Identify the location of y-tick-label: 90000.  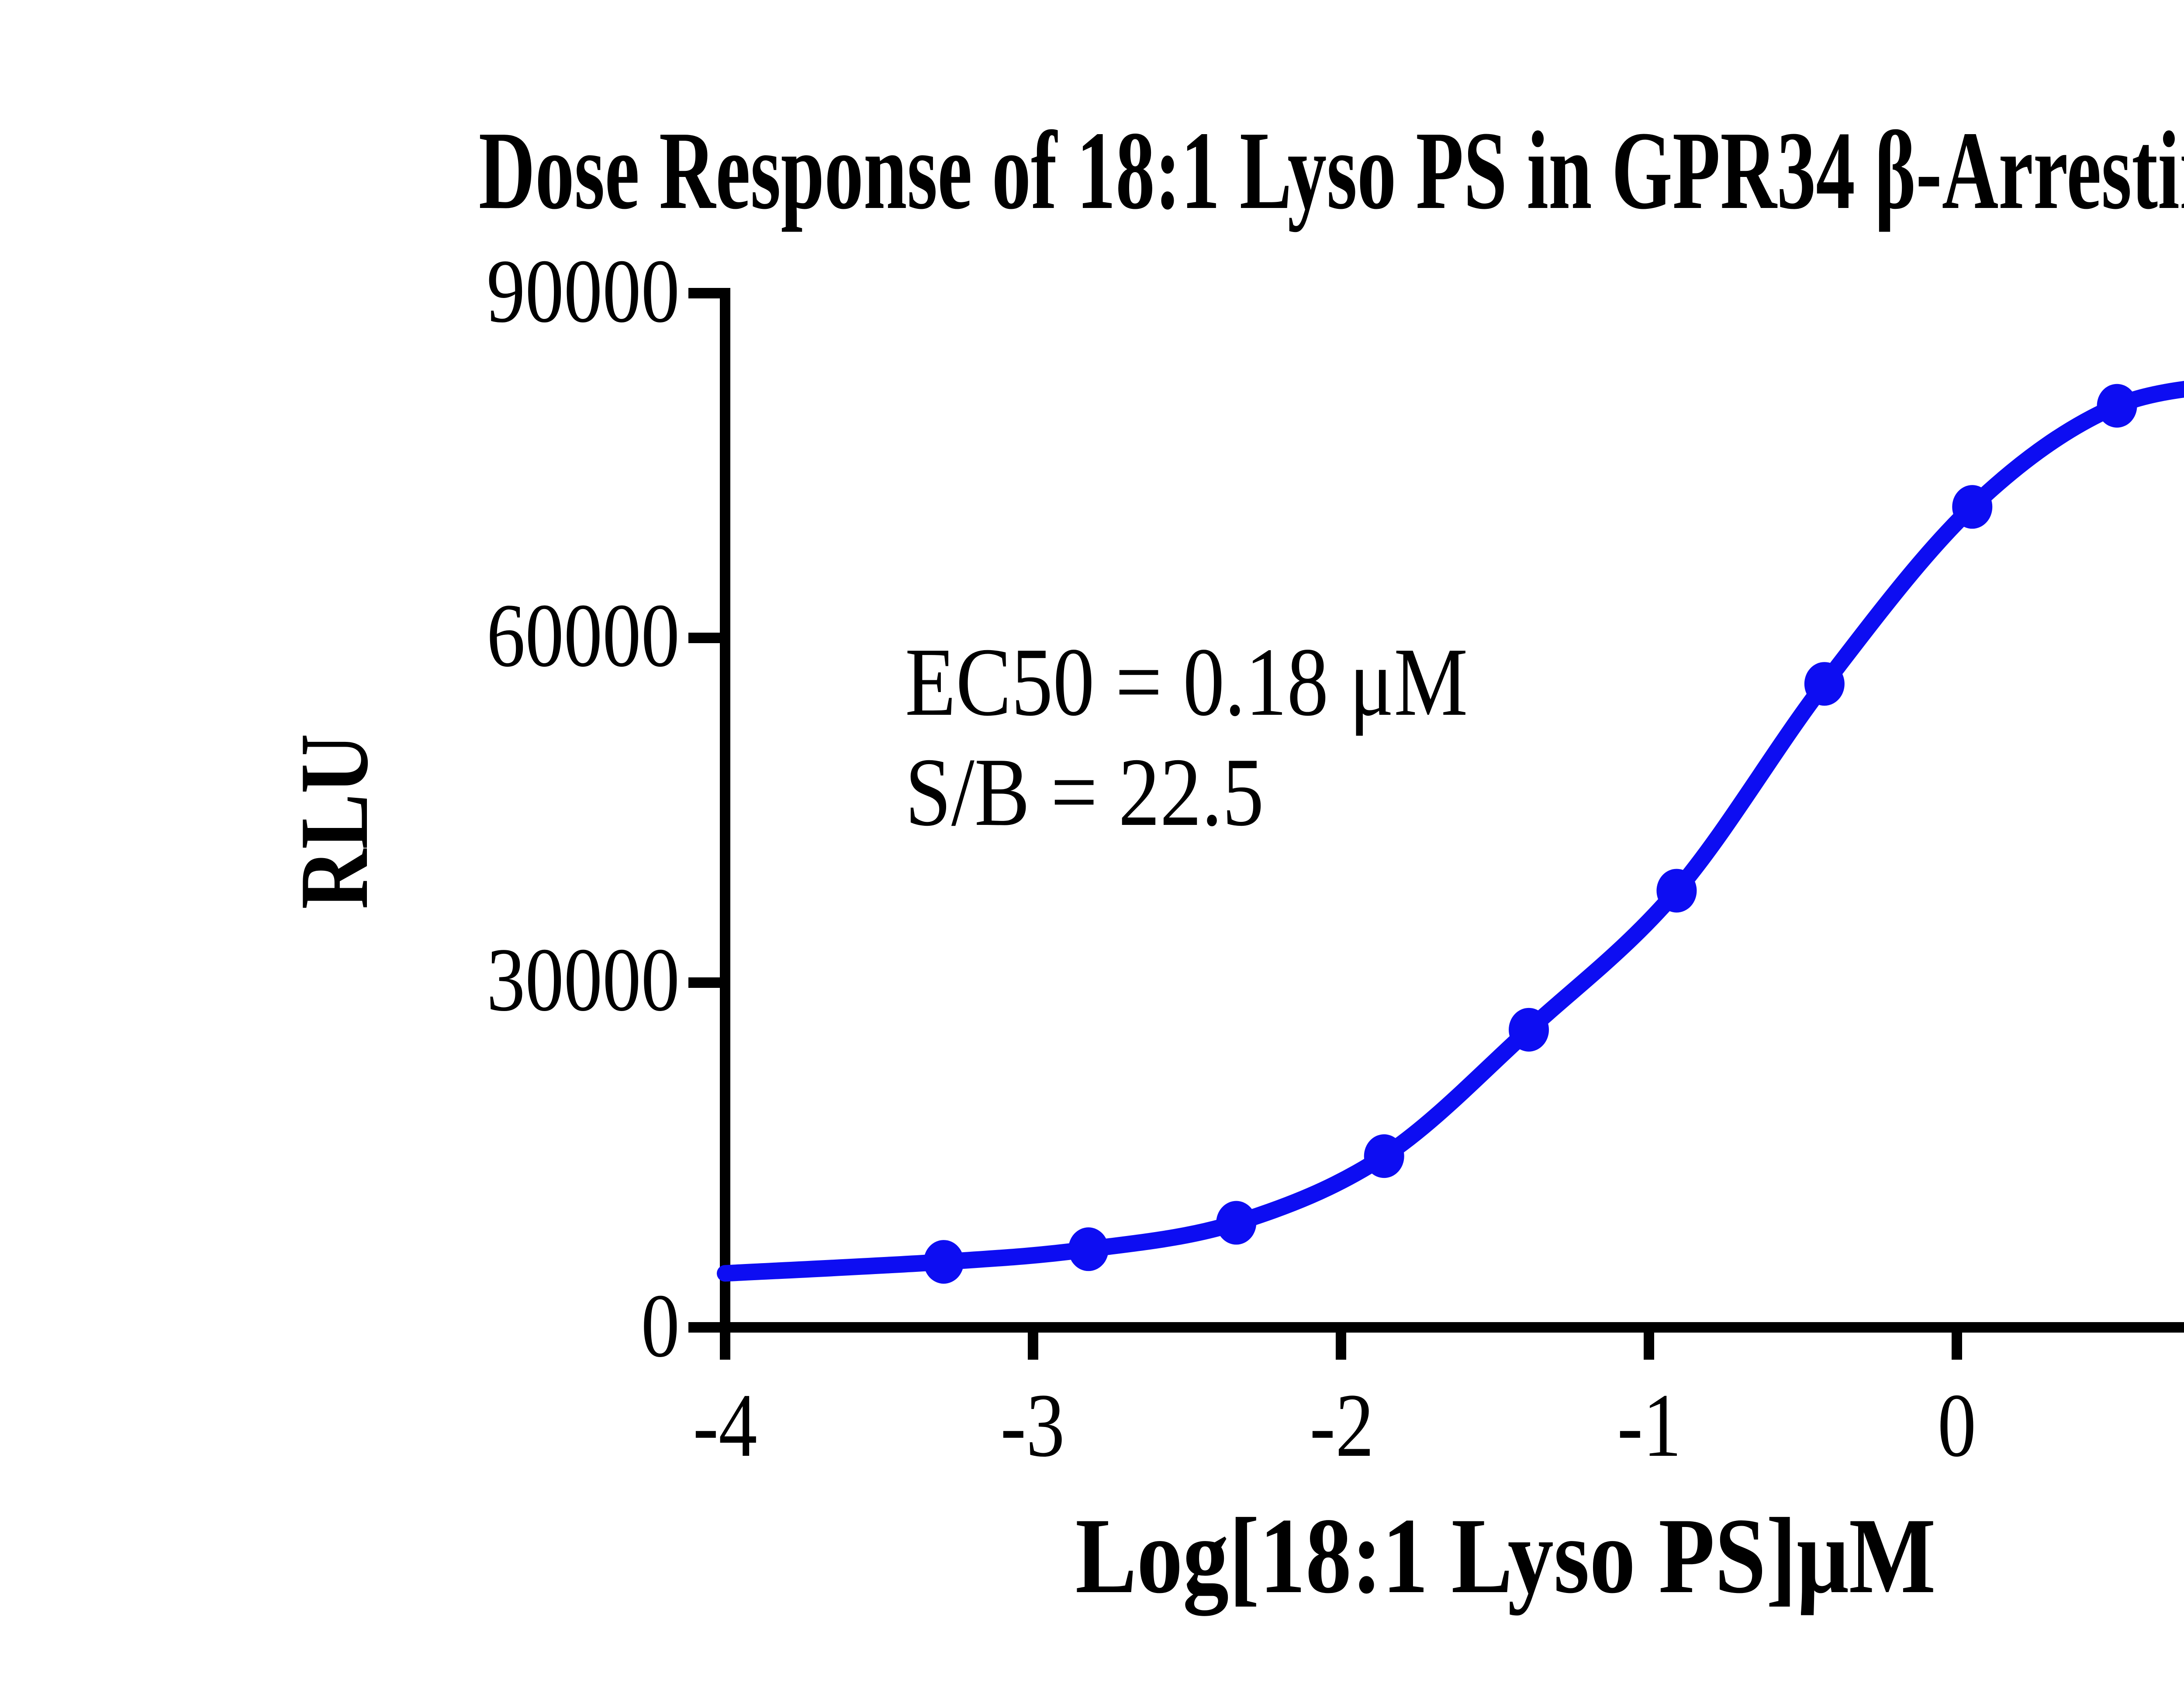
(583, 292).